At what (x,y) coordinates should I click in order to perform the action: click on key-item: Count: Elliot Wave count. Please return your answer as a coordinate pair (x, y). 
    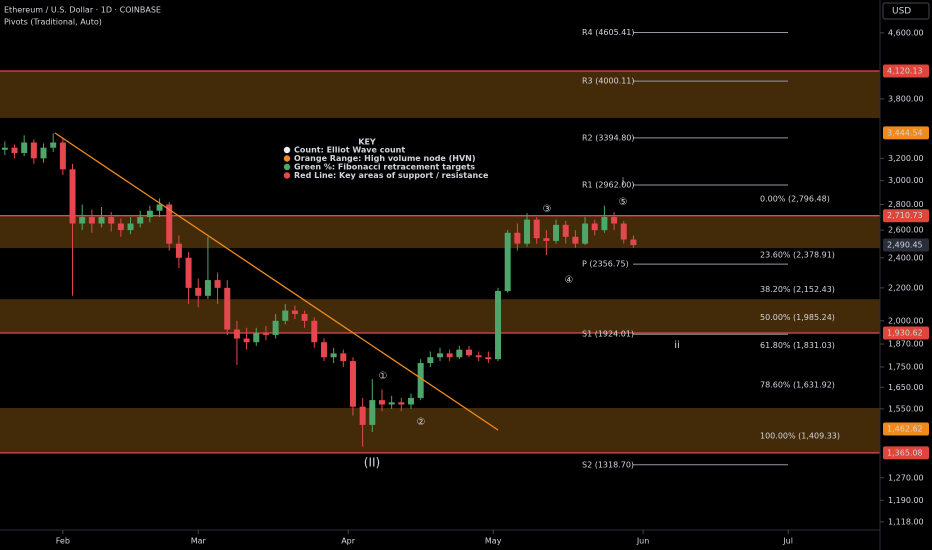
    Looking at the image, I should click on (349, 150).